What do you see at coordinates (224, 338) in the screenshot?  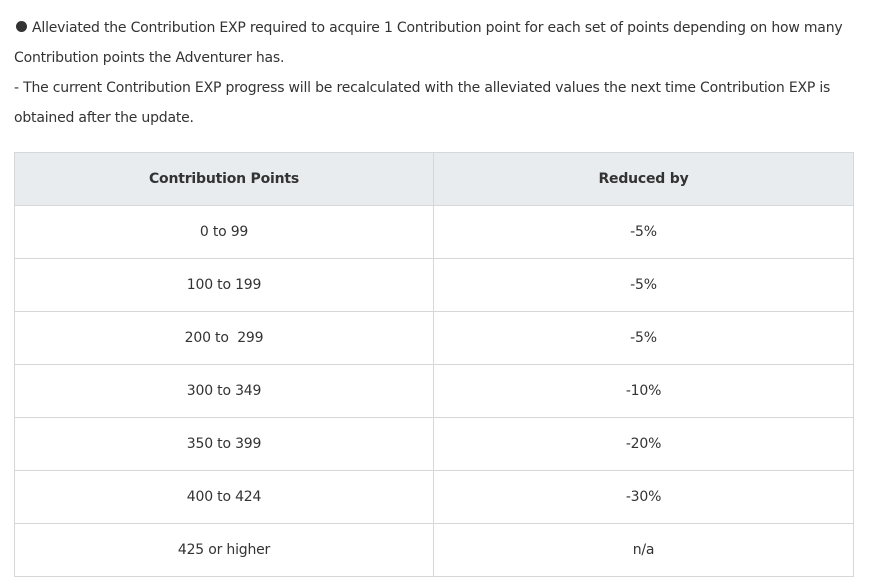 I see `points-range-cell: 200 to 299` at bounding box center [224, 338].